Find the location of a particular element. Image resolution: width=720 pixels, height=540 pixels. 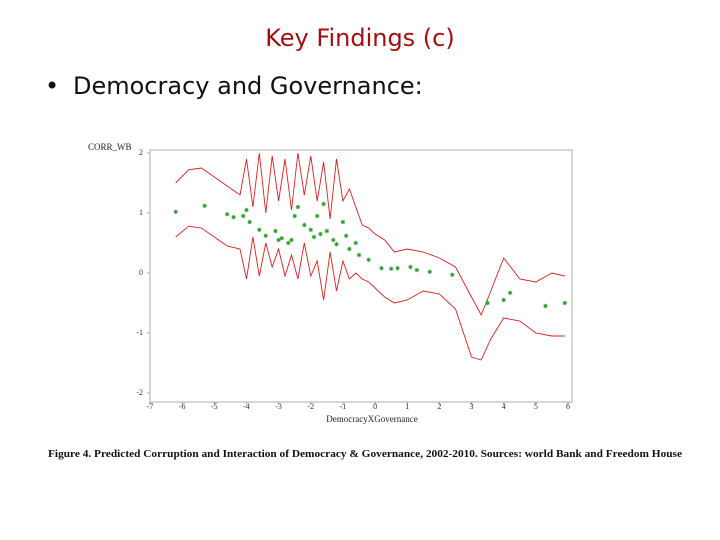

x-tick-label: -3 is located at coordinates (278, 406).